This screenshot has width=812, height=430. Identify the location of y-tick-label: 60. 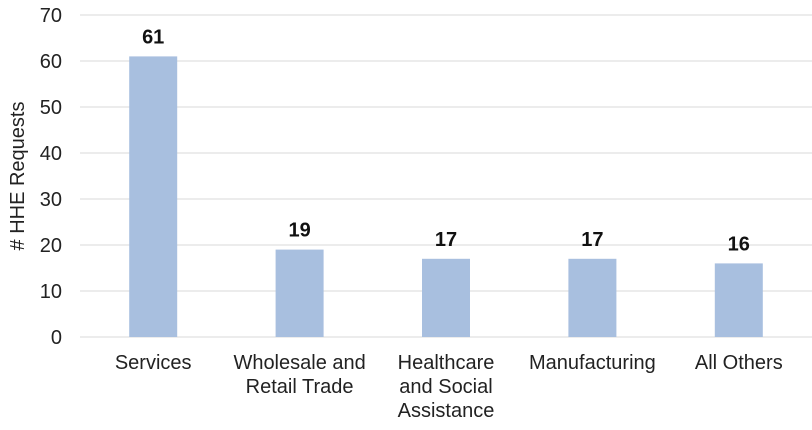
(51, 62).